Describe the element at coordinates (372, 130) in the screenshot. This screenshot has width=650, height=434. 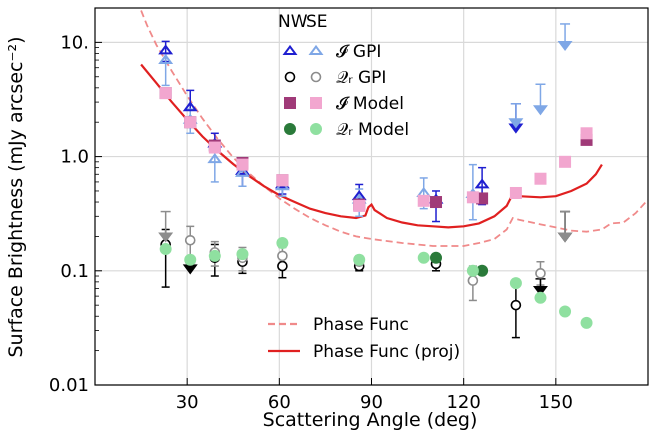
I see `legend-label: 𝒬ᵣ Model` at that location.